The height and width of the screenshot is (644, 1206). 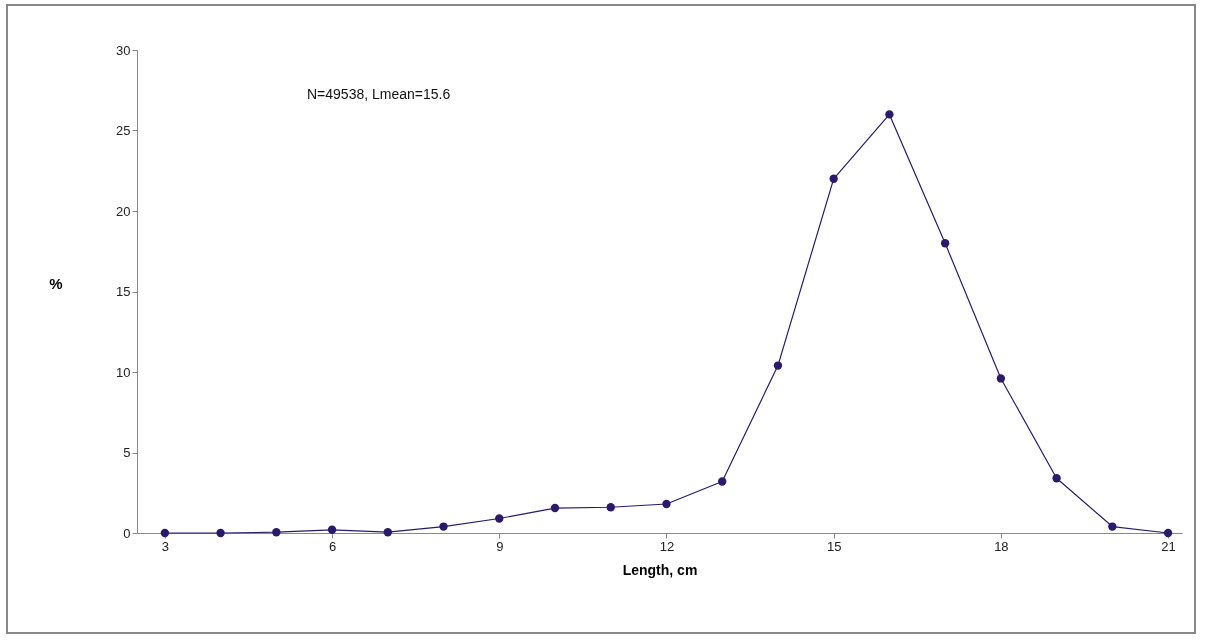 I want to click on y-tick-label: 15, so click(x=123, y=291).